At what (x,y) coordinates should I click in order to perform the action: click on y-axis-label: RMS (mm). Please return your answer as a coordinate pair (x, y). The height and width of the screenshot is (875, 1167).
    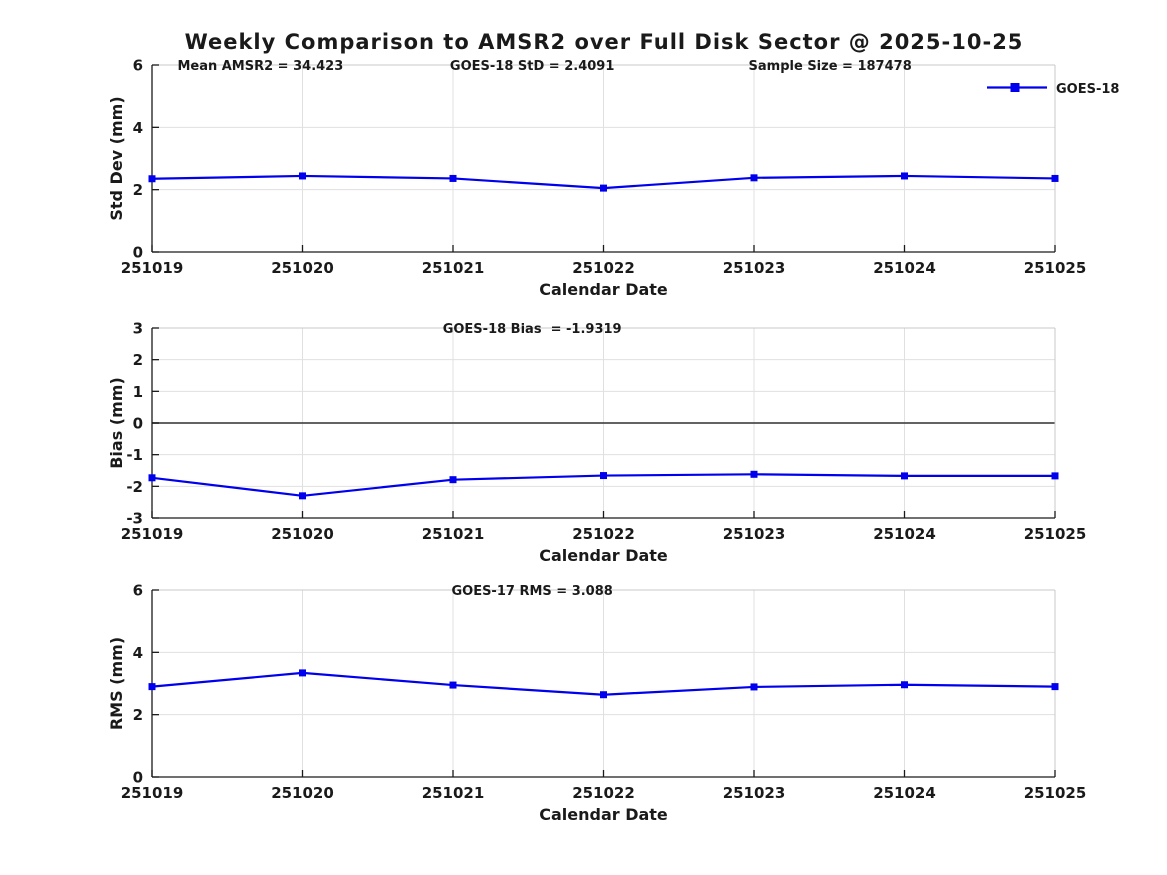
    Looking at the image, I should click on (116, 683).